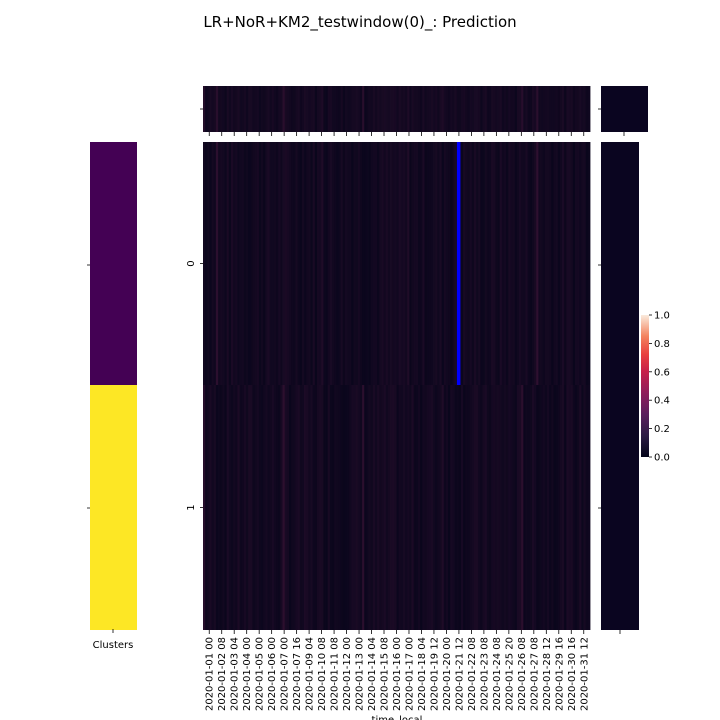  What do you see at coordinates (385, 674) in the screenshot?
I see `x-tick-label: 2020-01-15 08` at bounding box center [385, 674].